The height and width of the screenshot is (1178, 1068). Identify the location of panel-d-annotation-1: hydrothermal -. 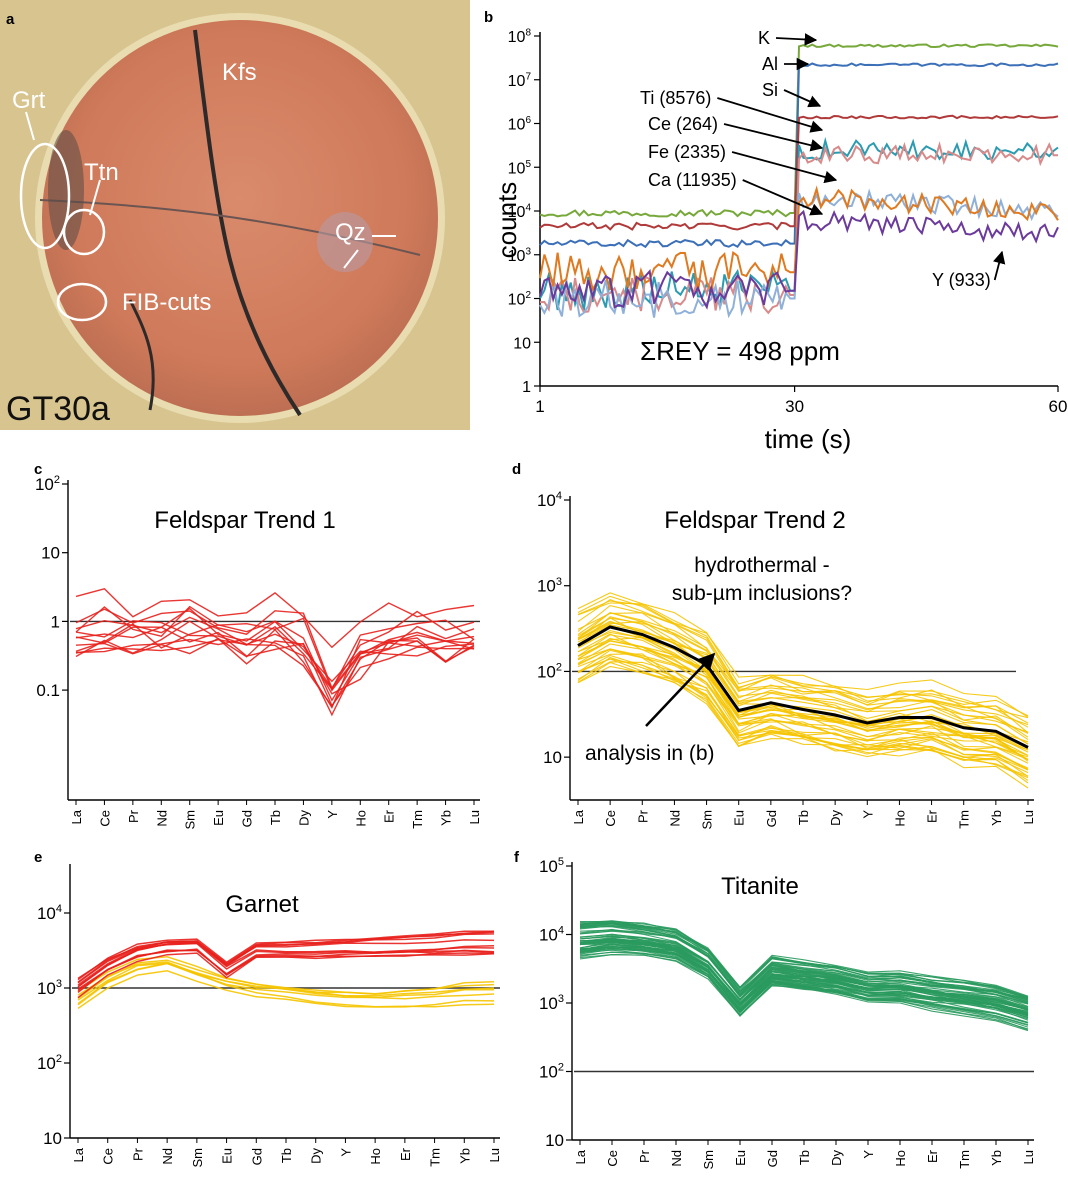
(761, 565).